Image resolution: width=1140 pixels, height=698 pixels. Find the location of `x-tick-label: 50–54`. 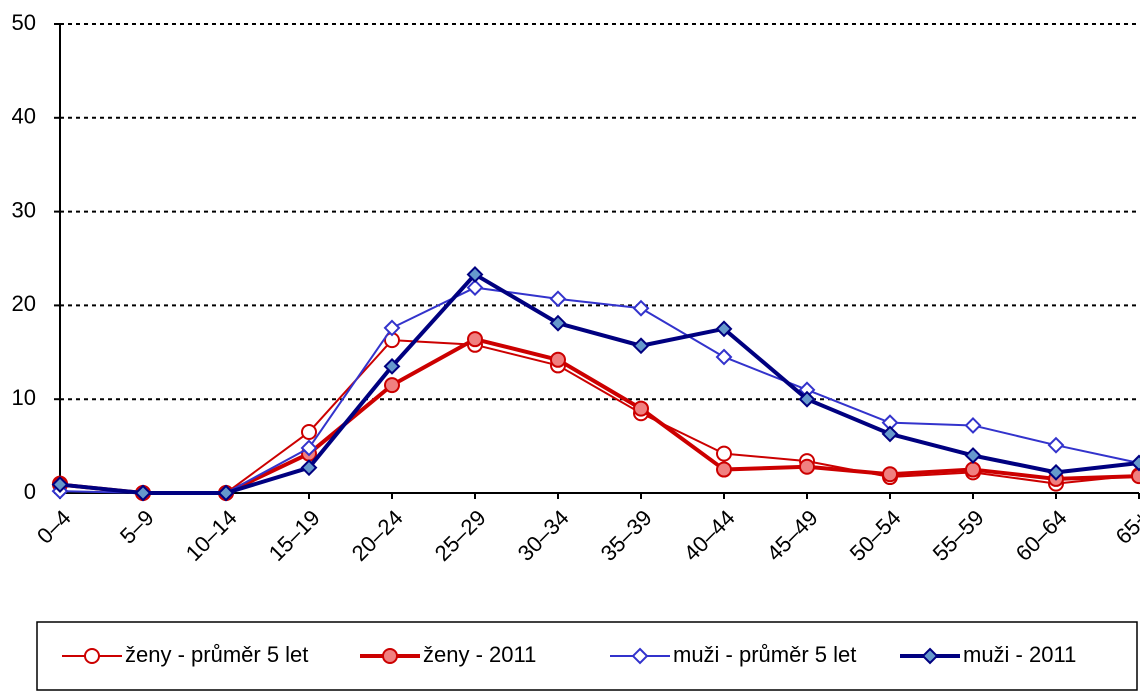

x-tick-label: 50–54 is located at coordinates (875, 535).